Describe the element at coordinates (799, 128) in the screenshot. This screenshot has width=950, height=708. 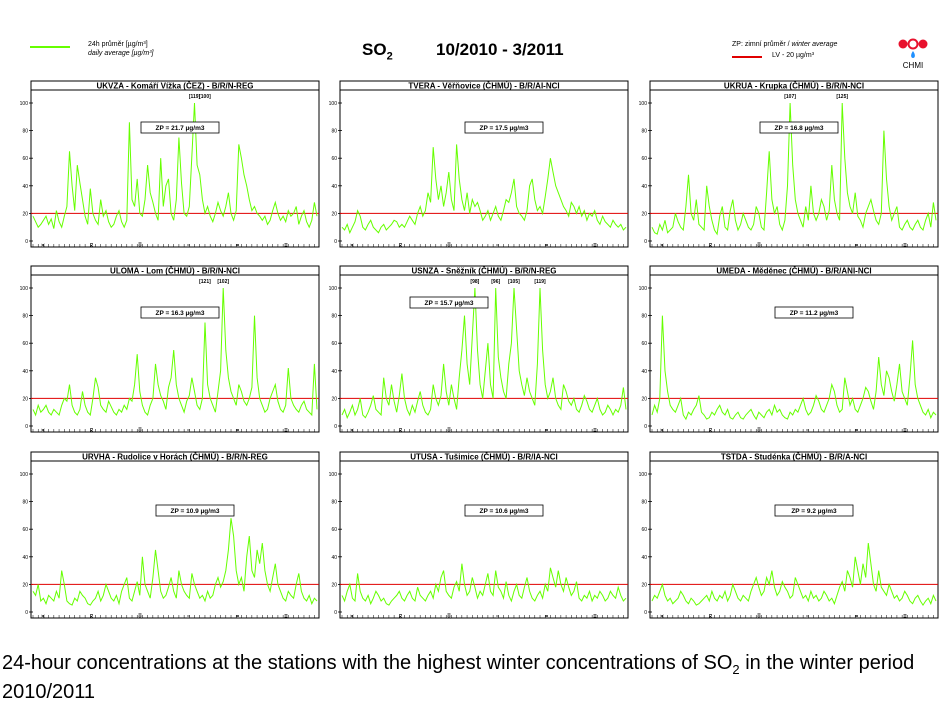
I see `zp-label: ZP = 16.8 µg/m3` at that location.